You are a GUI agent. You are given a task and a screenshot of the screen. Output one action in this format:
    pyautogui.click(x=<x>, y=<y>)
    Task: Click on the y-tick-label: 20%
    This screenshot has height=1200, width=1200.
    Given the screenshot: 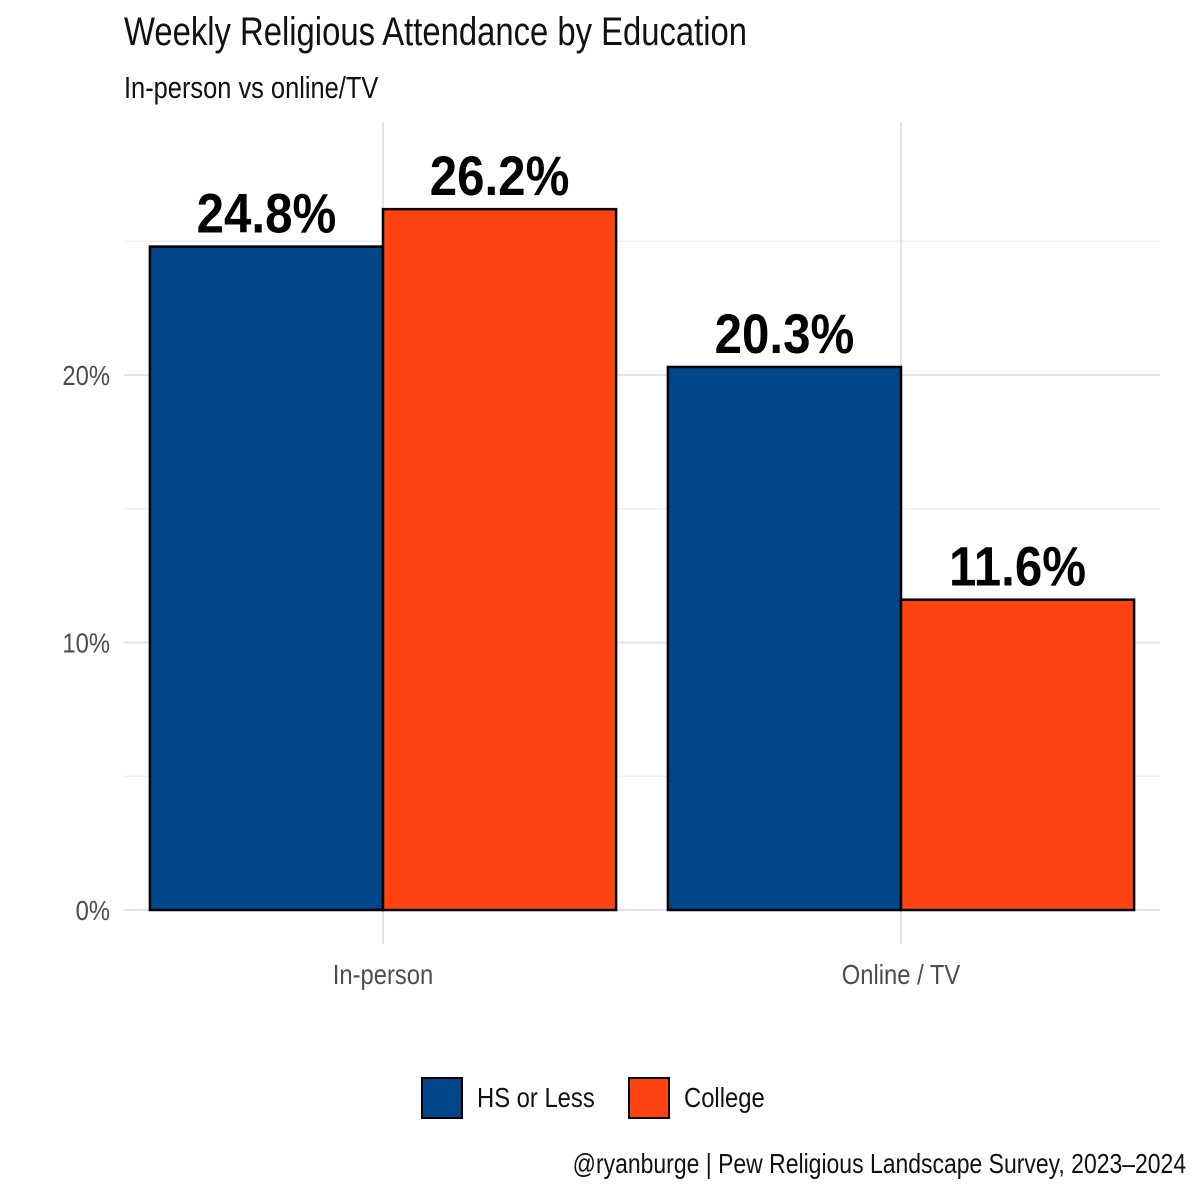 What is the action you would take?
    pyautogui.click(x=86, y=375)
    